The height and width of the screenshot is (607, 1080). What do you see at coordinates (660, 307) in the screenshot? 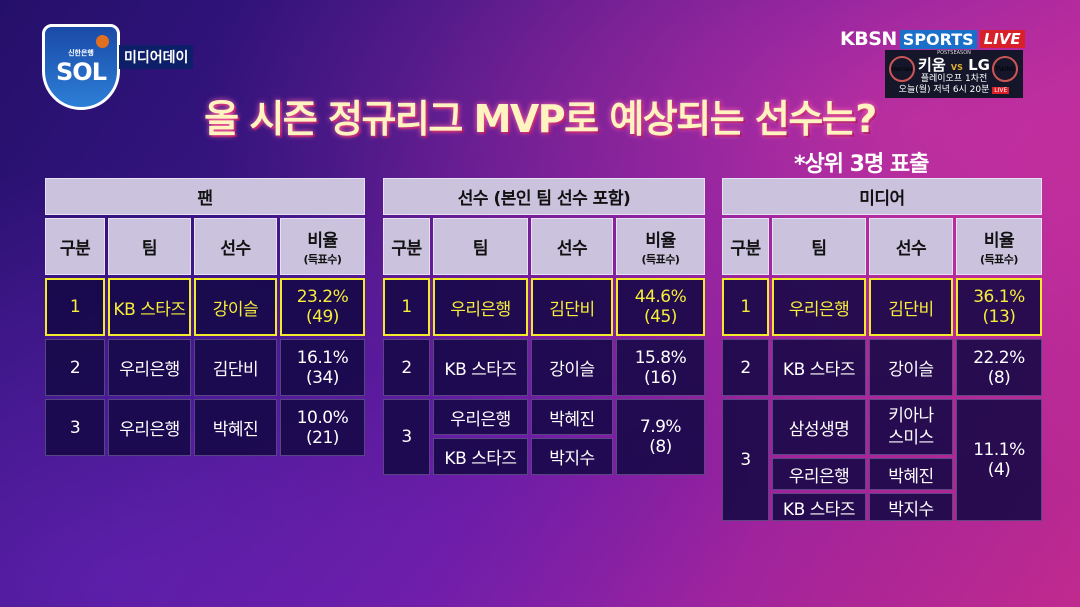
I see `ratio: 44.6% (45)` at bounding box center [660, 307].